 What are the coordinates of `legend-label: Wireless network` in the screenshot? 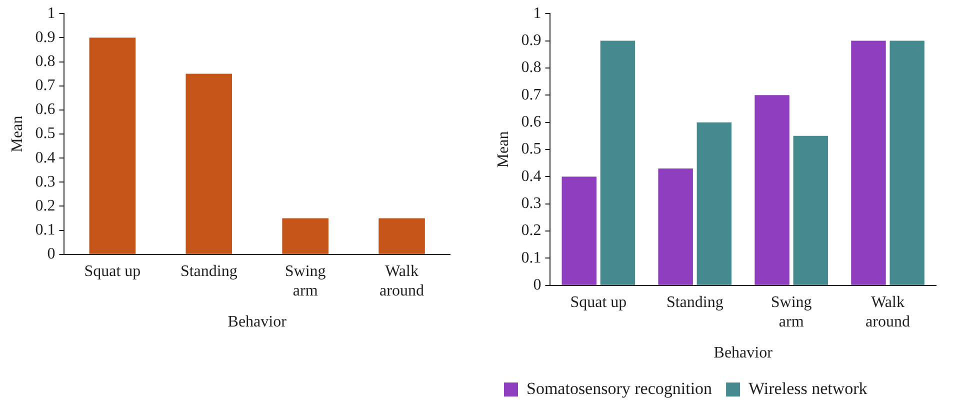 It's located at (808, 388).